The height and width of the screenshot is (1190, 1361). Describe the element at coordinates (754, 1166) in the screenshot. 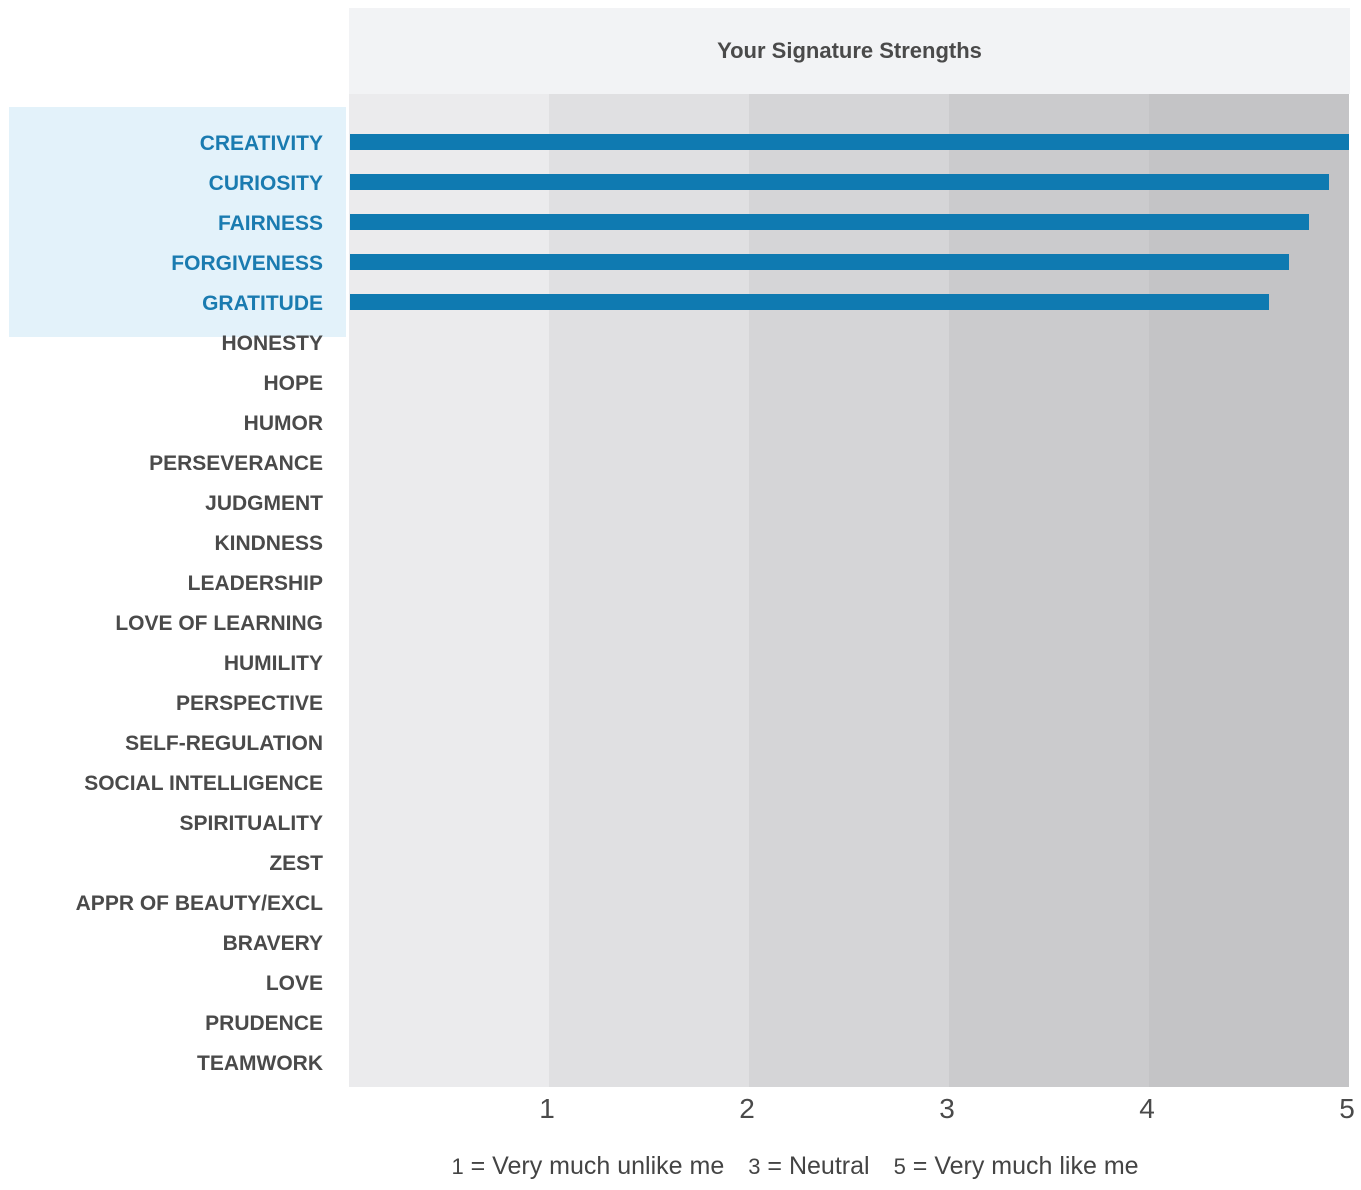

I see `legend-number: 3` at that location.